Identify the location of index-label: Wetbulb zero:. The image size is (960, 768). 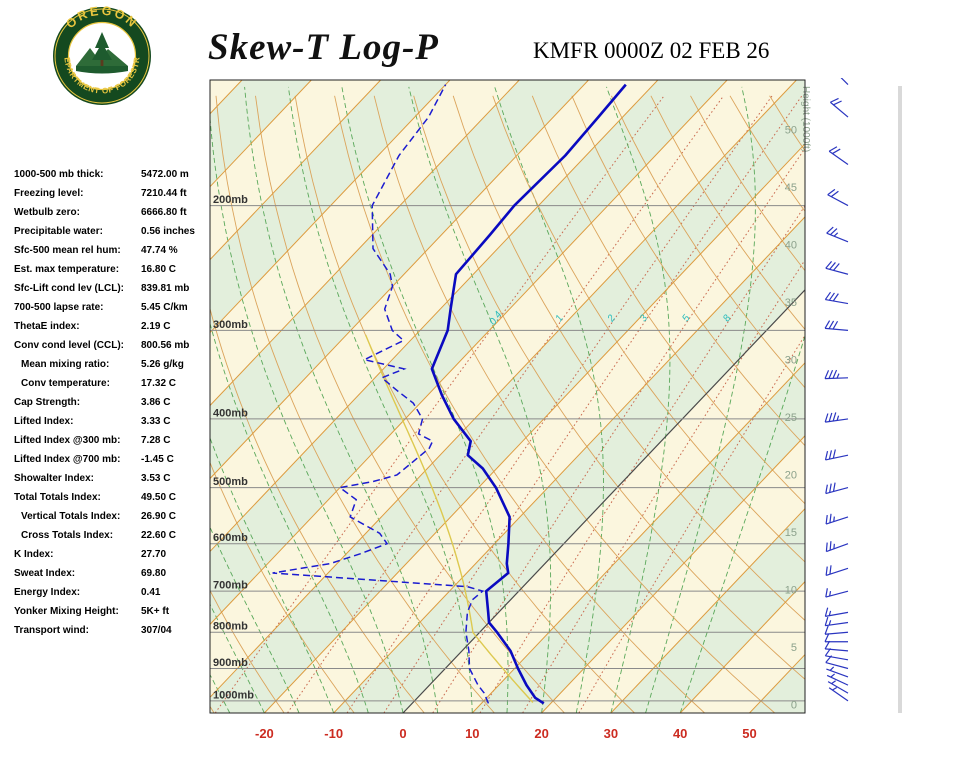
(47, 212).